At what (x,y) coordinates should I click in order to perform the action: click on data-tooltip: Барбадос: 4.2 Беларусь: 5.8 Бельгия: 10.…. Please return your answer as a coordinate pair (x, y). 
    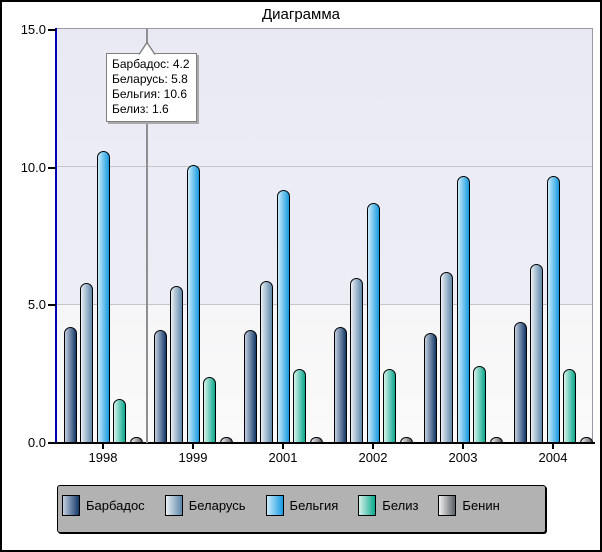
    Looking at the image, I should click on (151, 87).